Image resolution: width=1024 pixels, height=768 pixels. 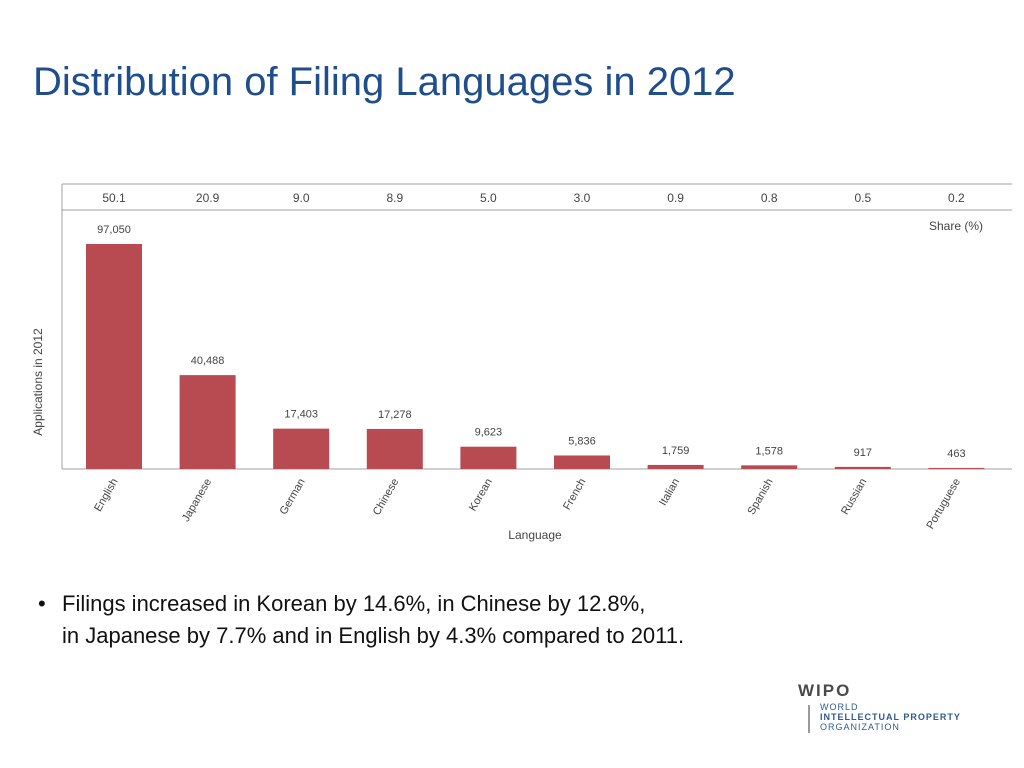 I want to click on logo-line-world: WORLD, so click(x=839, y=707).